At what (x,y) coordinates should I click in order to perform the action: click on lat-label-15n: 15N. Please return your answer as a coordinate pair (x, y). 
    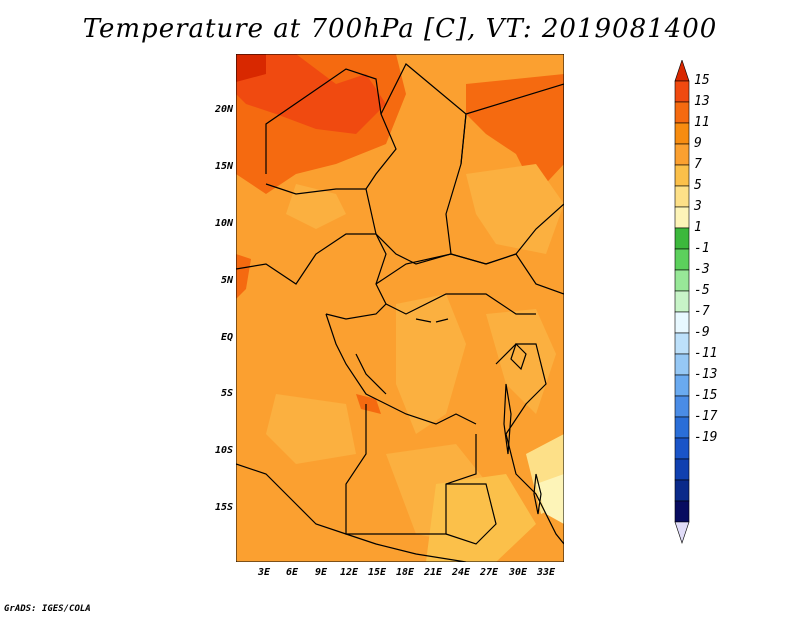
    Looking at the image, I should click on (223, 166).